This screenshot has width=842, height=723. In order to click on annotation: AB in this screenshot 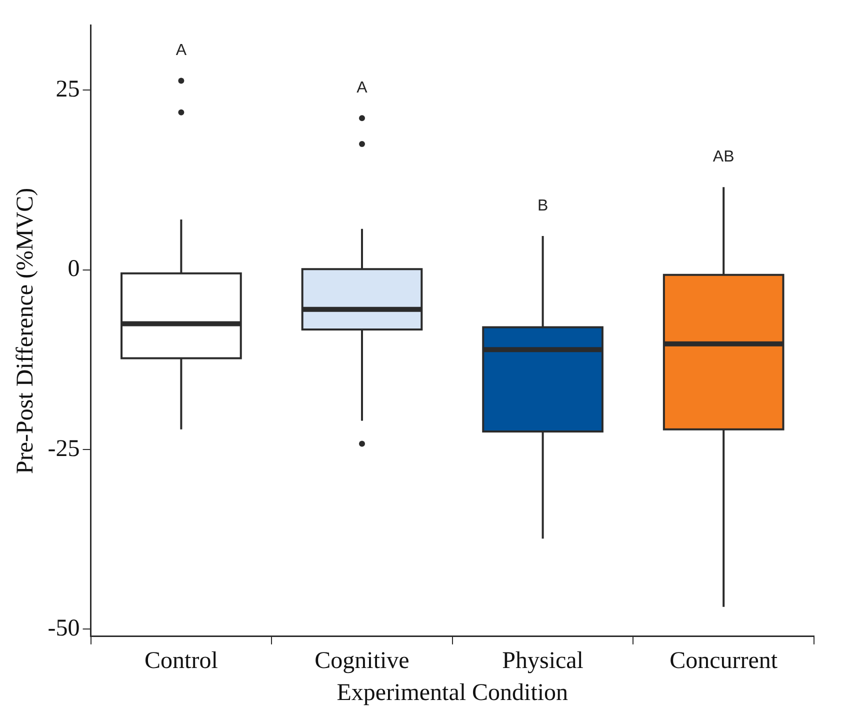, I will do `click(723, 157)`.